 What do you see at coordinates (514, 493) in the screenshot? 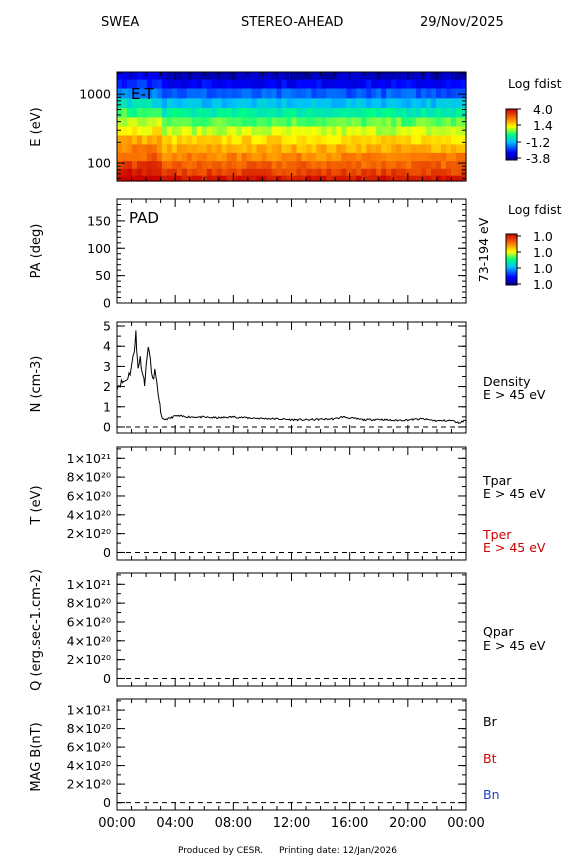
I see `temperature-series-label: E > 45 eV` at bounding box center [514, 493].